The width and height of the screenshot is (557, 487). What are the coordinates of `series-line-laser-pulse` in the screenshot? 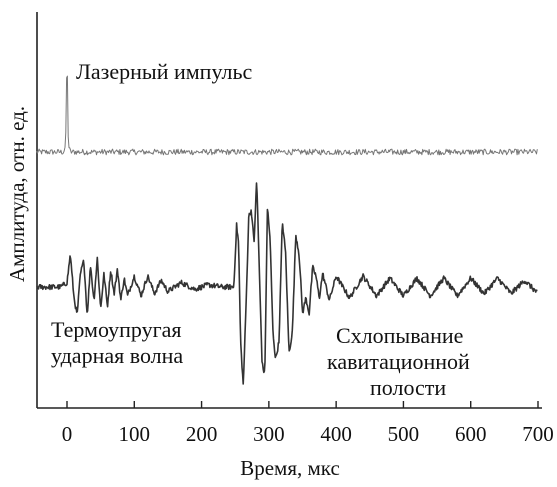 It's located at (287, 115).